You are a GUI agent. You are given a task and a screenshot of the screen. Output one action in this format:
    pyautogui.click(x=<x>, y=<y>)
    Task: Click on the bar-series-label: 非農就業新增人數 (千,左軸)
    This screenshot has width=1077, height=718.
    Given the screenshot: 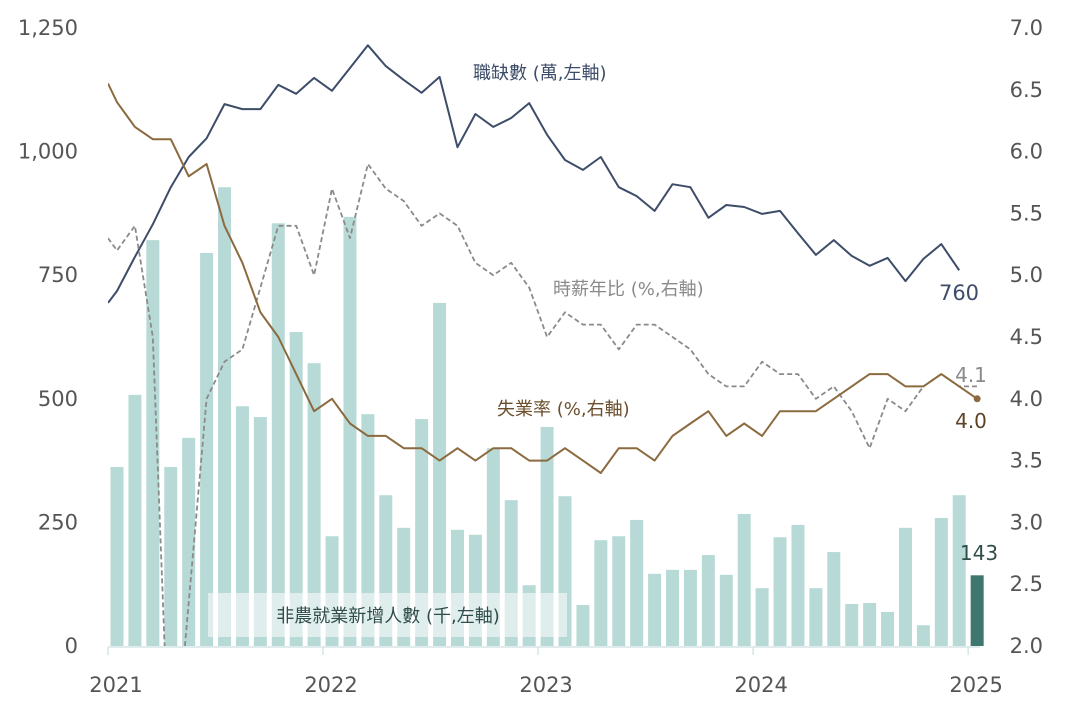 What is the action you would take?
    pyautogui.click(x=388, y=616)
    